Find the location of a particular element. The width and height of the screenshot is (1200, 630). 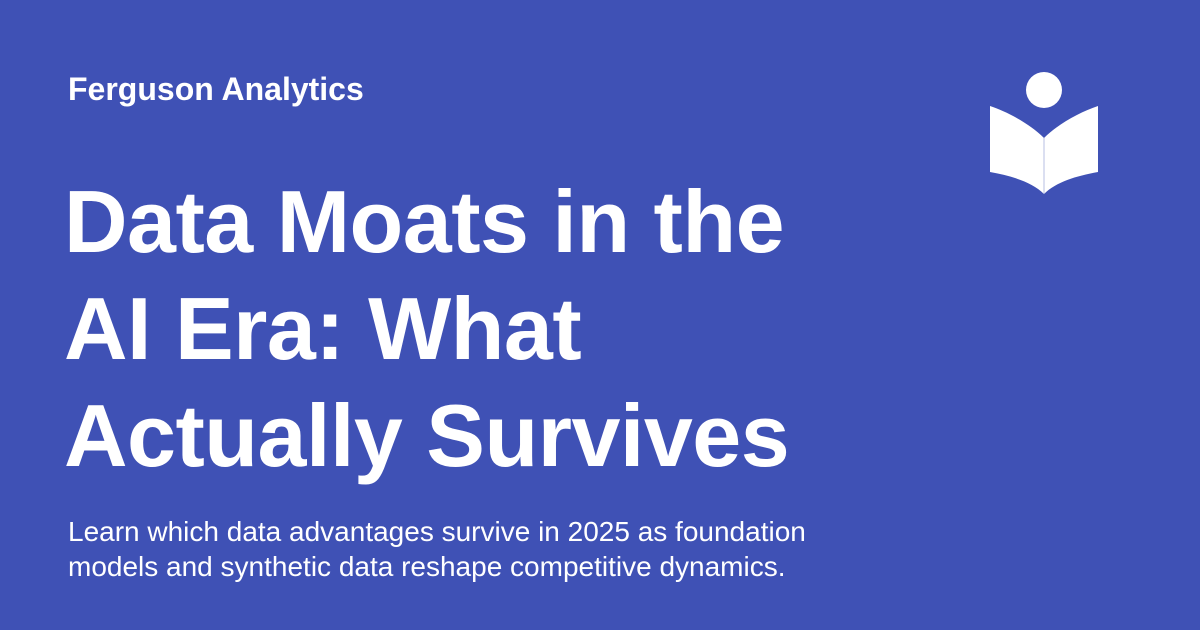

open-book-reader-icon is located at coordinates (1044, 134).